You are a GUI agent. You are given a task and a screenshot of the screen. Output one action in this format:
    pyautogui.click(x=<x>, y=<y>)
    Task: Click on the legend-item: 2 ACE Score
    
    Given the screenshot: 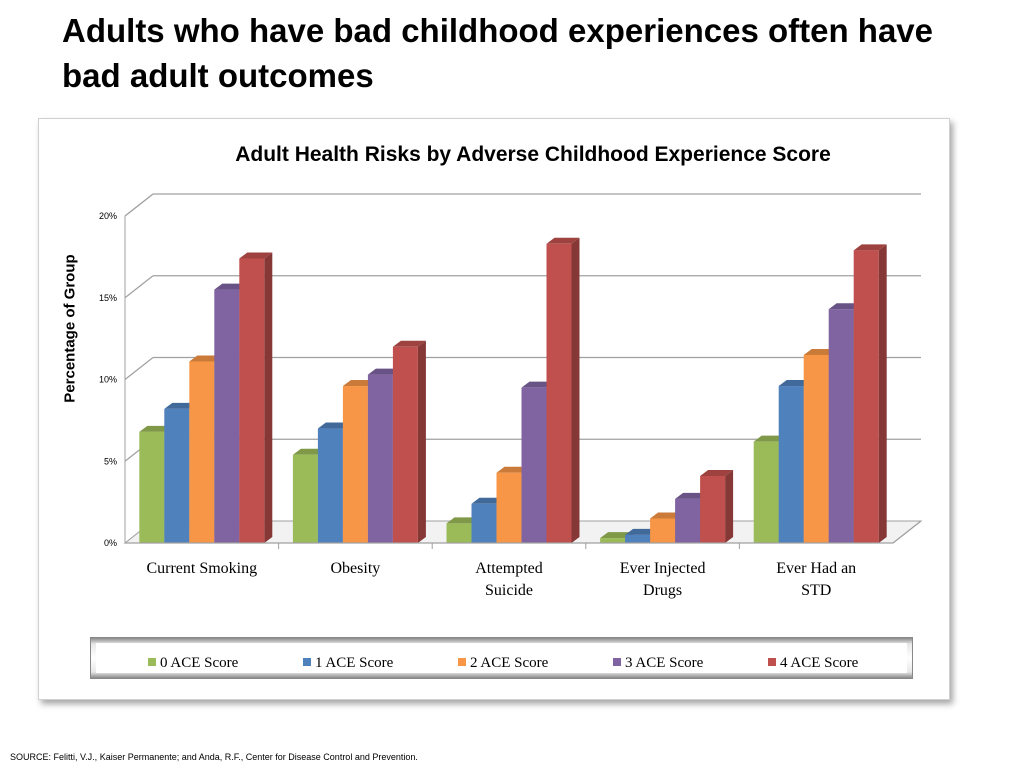 What is the action you would take?
    pyautogui.click(x=503, y=663)
    